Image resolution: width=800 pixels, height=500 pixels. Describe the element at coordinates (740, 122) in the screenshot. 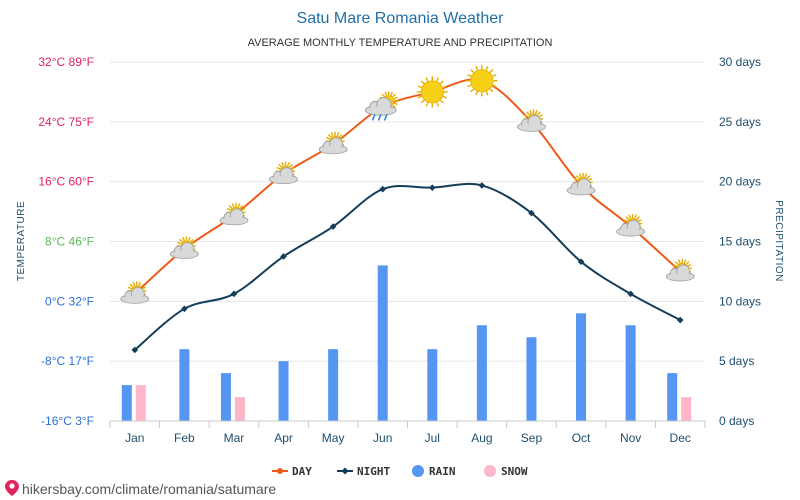

I see `precipitation-tick-label: 25 days` at that location.